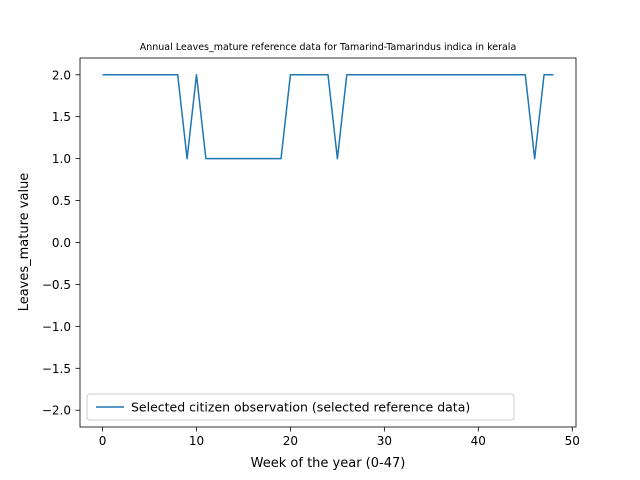 The height and width of the screenshot is (480, 640). What do you see at coordinates (56, 285) in the screenshot?
I see `y-tick-label: −0.5` at bounding box center [56, 285].